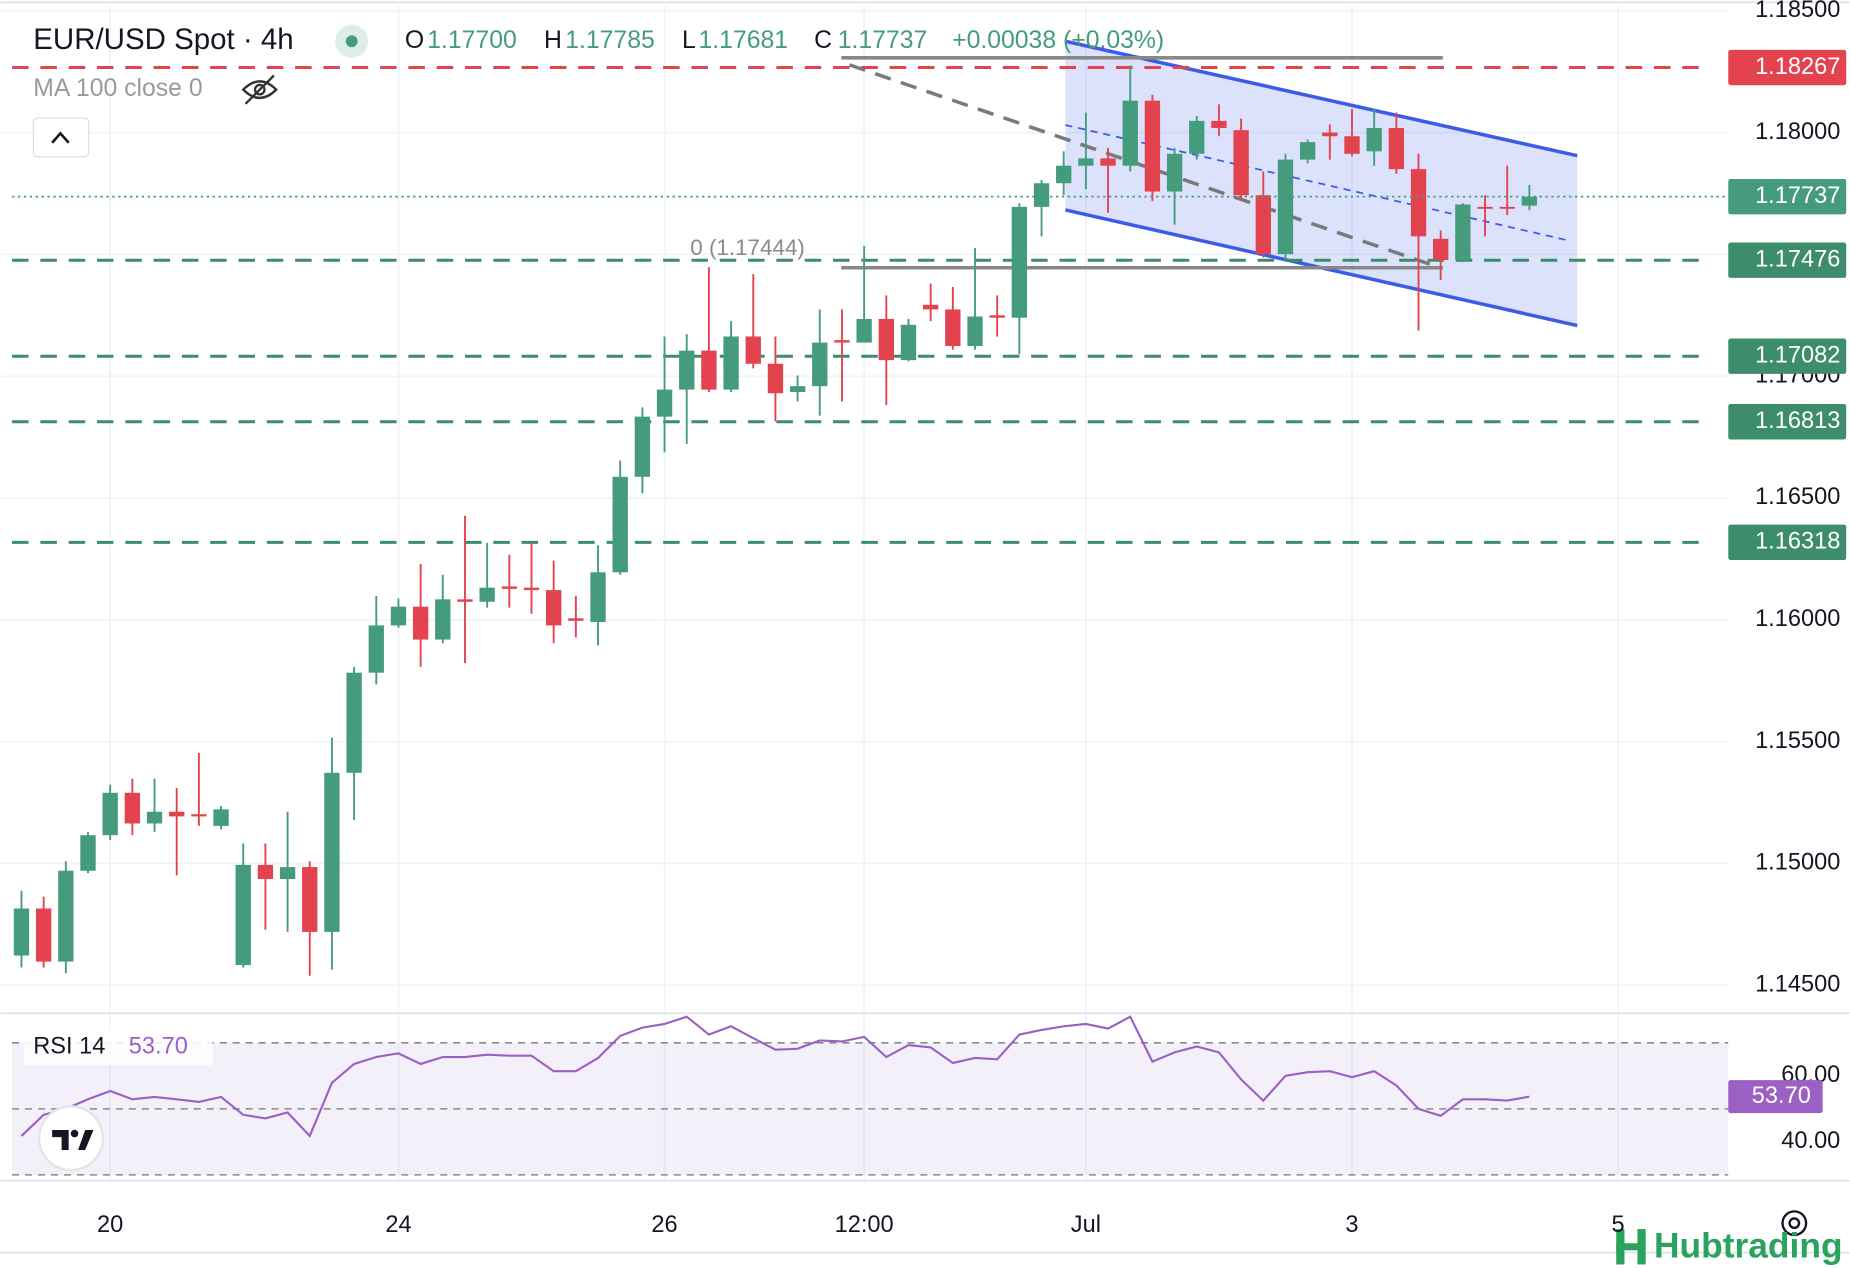 This screenshot has height=1268, width=1850. I want to click on ohlc-change: +0.00038 (+0.03%), so click(1058, 40).